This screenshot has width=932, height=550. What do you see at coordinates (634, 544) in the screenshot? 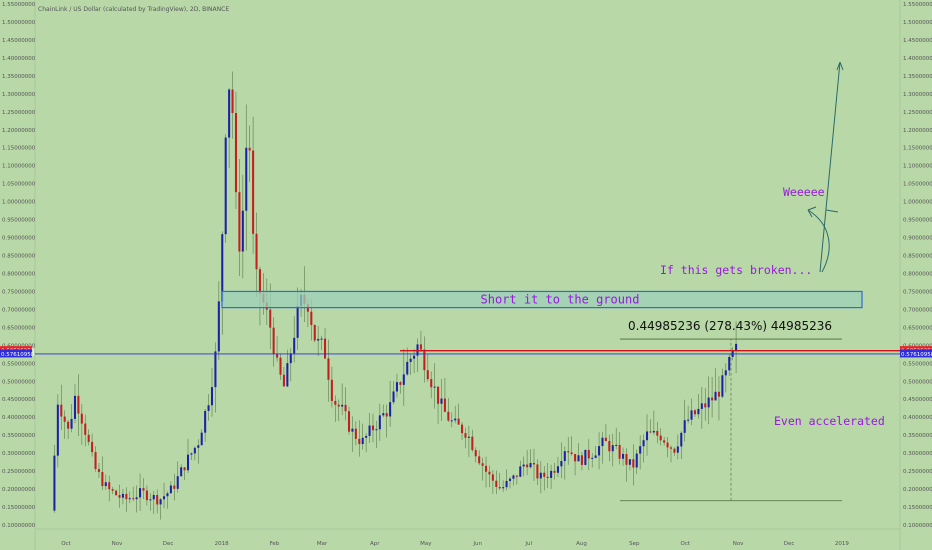
I see `x-tick-label: Sep` at bounding box center [634, 544].